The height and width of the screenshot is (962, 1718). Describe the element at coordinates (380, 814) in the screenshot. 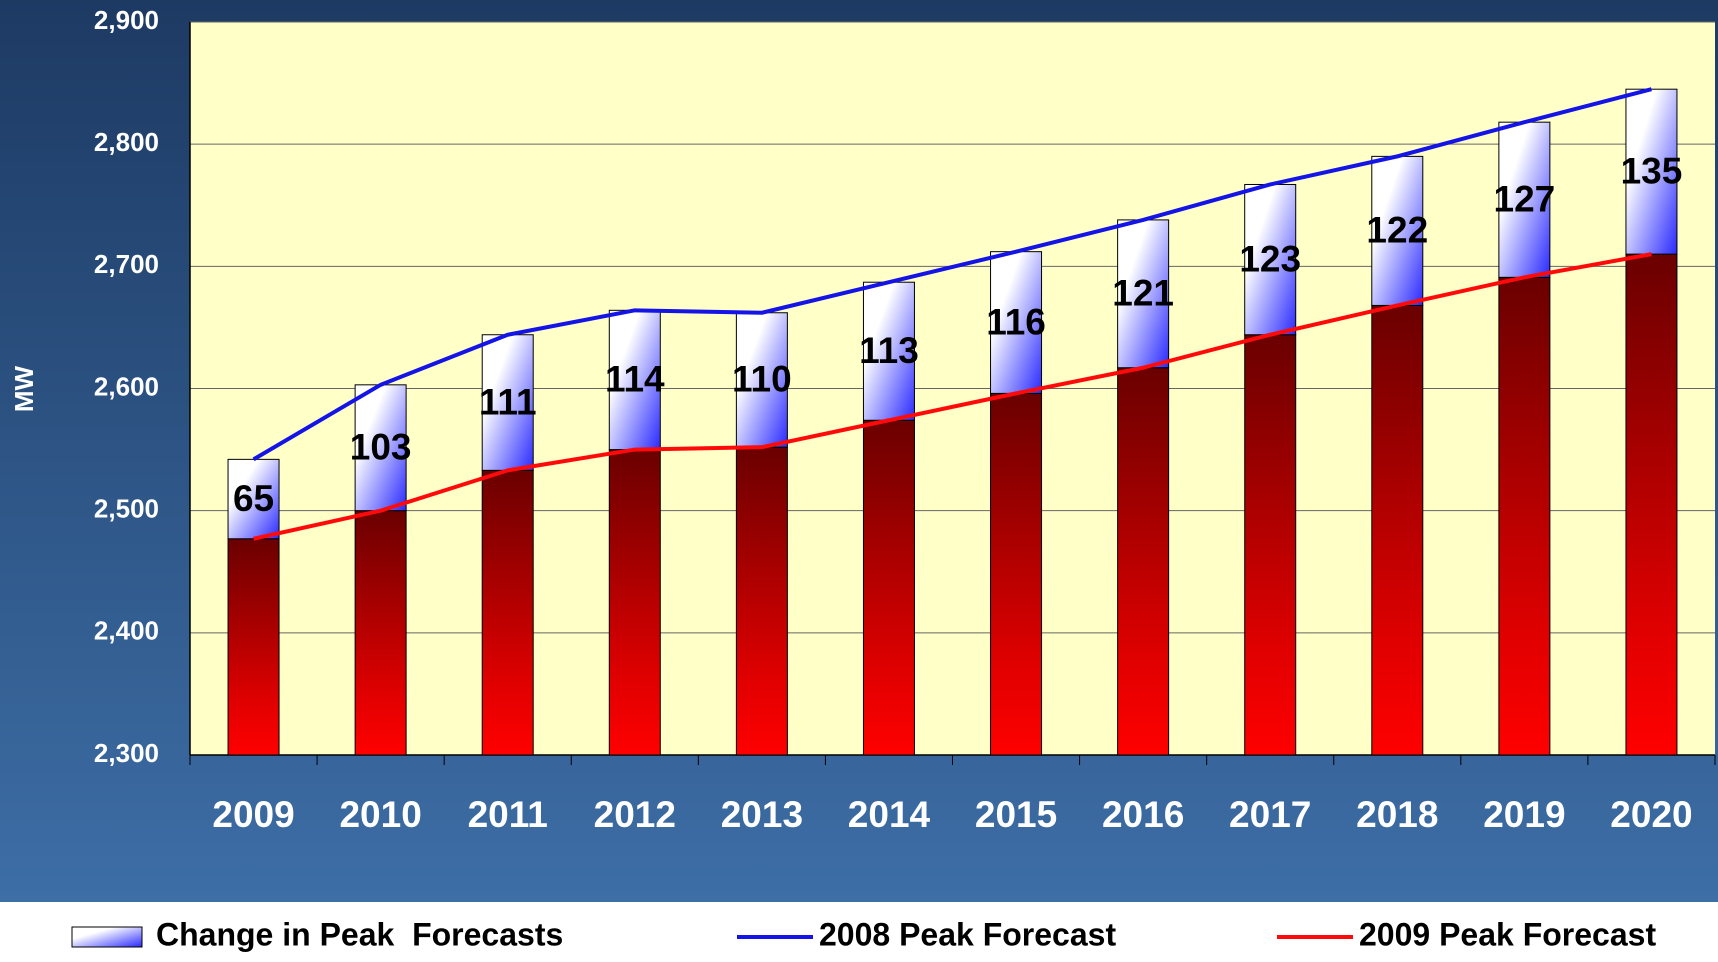

I see `x-tick-label: 2010` at that location.